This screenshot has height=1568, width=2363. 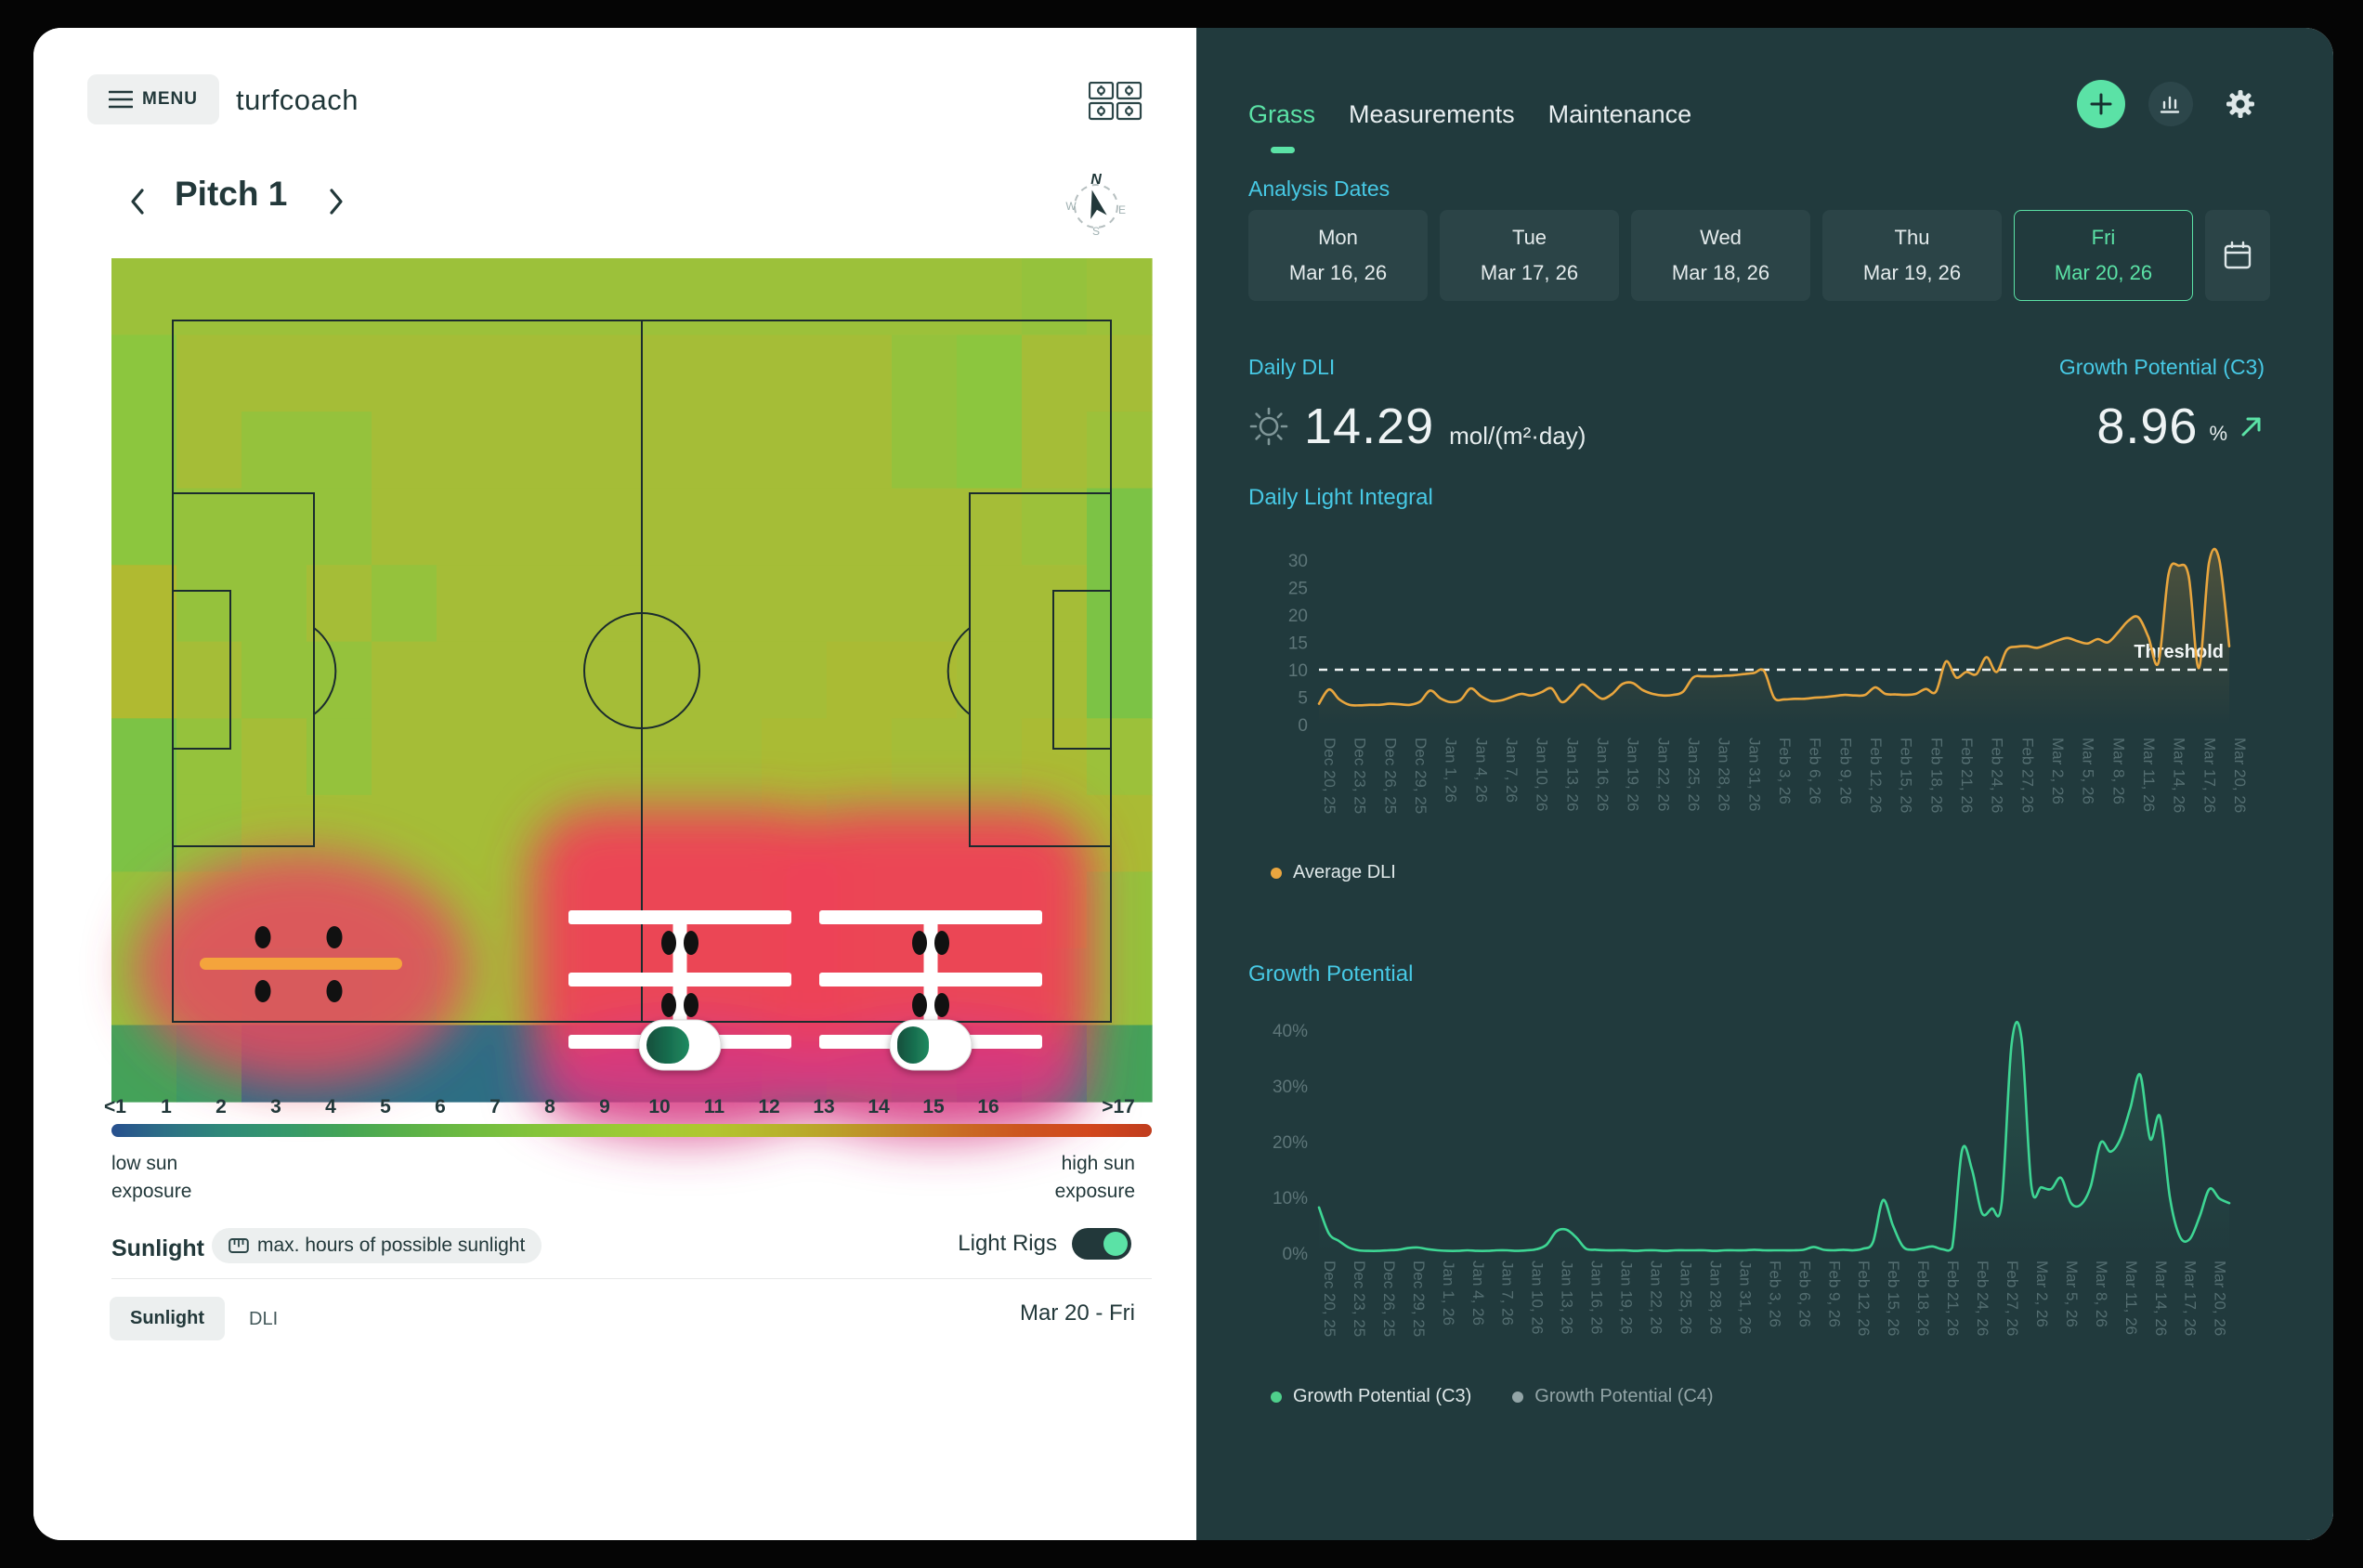 I want to click on menu-button: MENU, so click(x=153, y=99).